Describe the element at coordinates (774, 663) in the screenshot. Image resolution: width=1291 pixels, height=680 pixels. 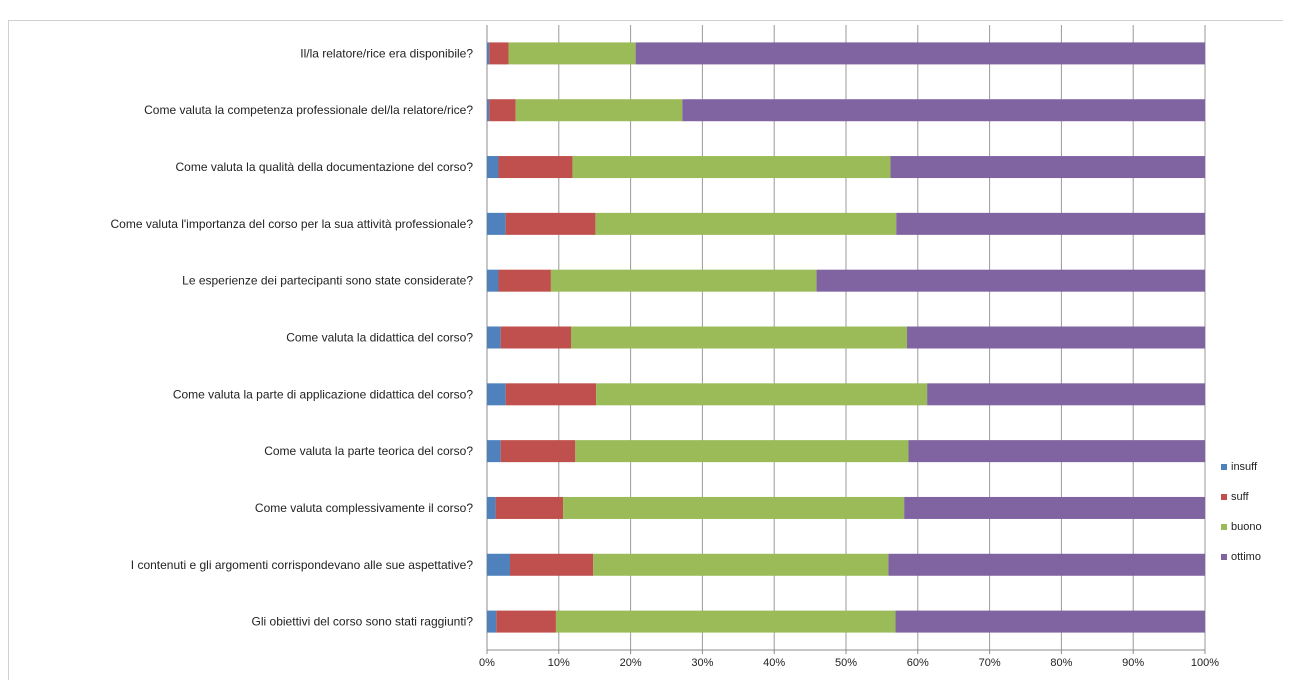
I see `tick-label: 40%` at that location.